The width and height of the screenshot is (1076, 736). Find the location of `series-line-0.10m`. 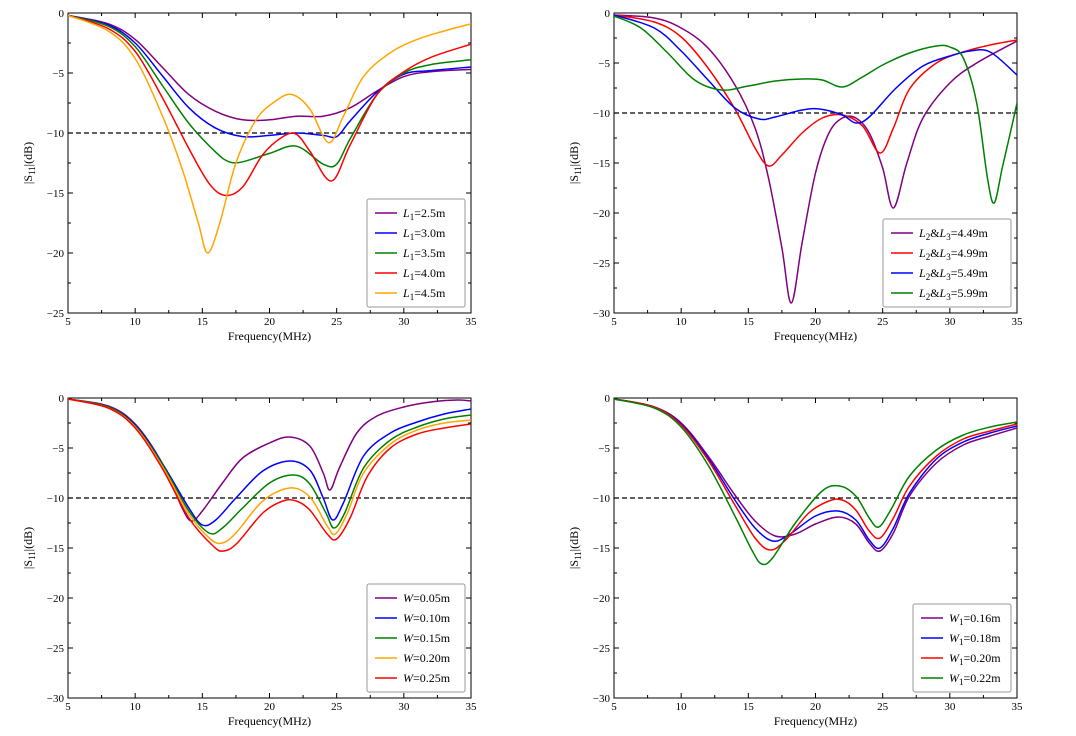

series-line-0.10m is located at coordinates (269, 462).